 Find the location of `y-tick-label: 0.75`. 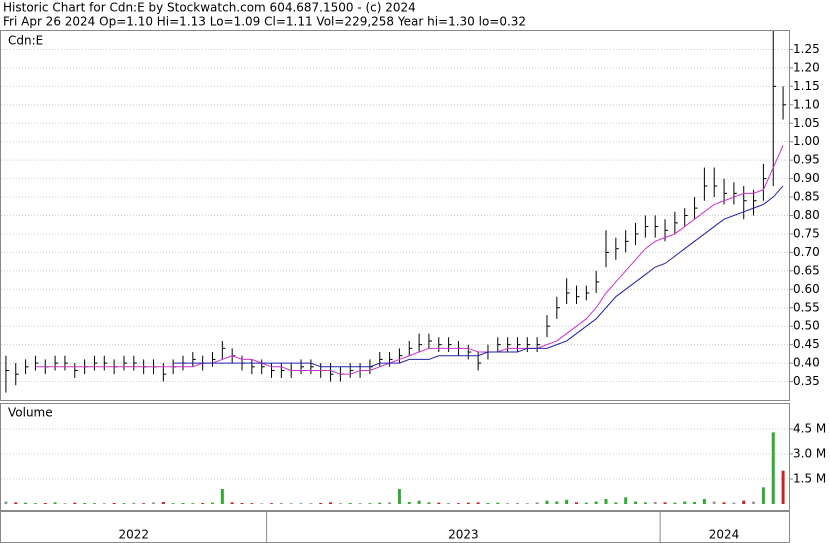

y-tick-label: 0.75 is located at coordinates (806, 233).